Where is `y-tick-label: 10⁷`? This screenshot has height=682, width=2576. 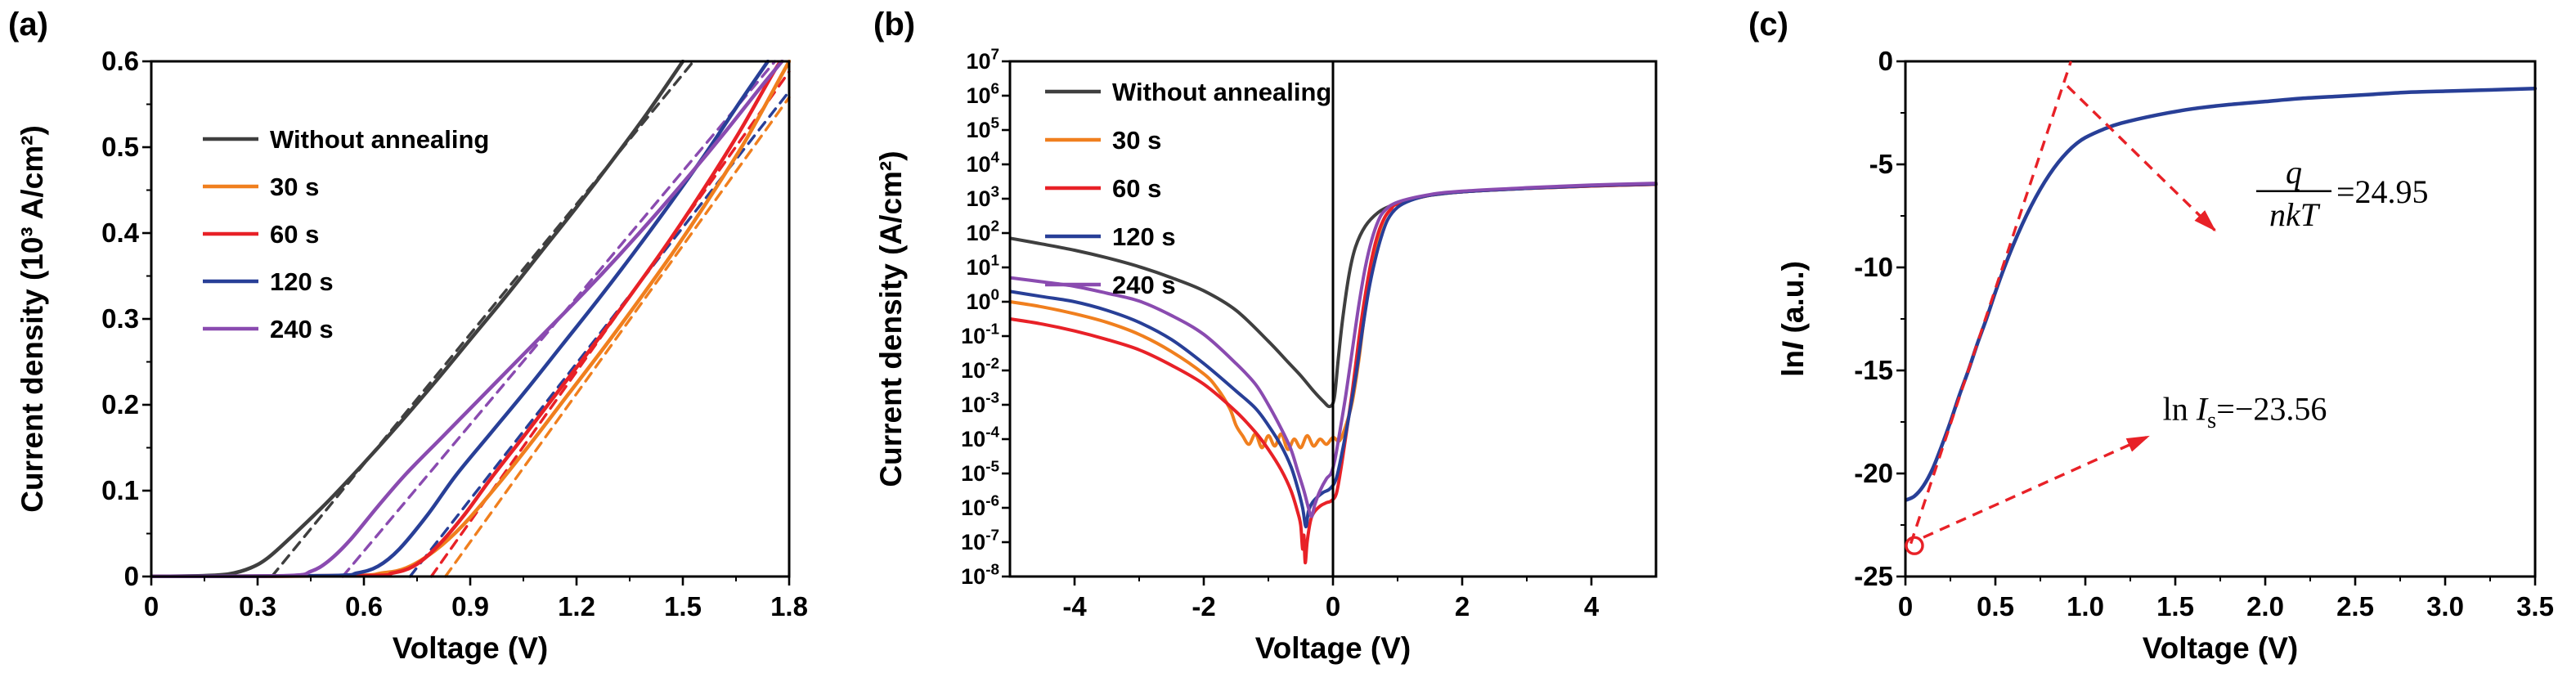
y-tick-label: 10⁷ is located at coordinates (982, 60).